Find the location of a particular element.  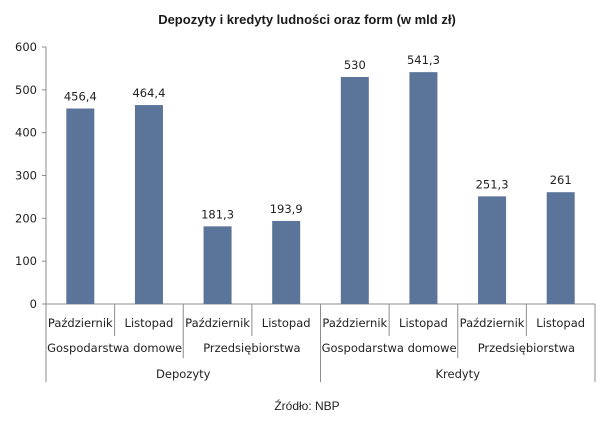

data-label: 181,3 is located at coordinates (217, 214).